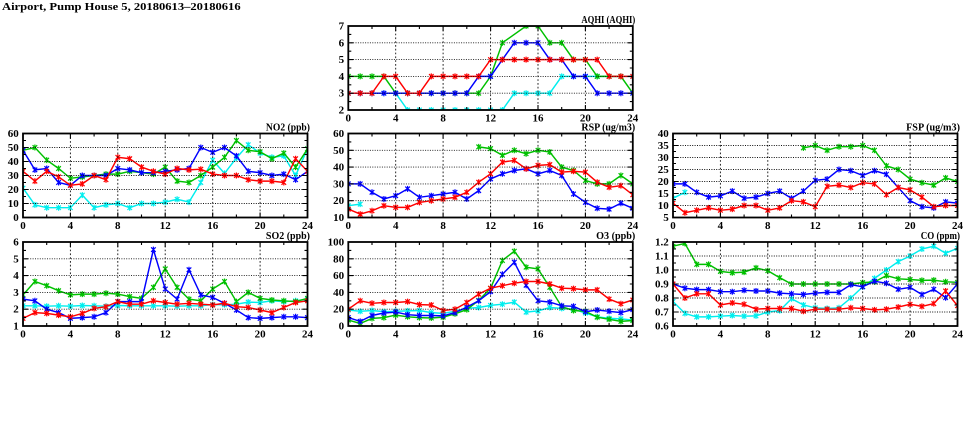  What do you see at coordinates (662, 243) in the screenshot?
I see `svg-text: 1.2` at bounding box center [662, 243].